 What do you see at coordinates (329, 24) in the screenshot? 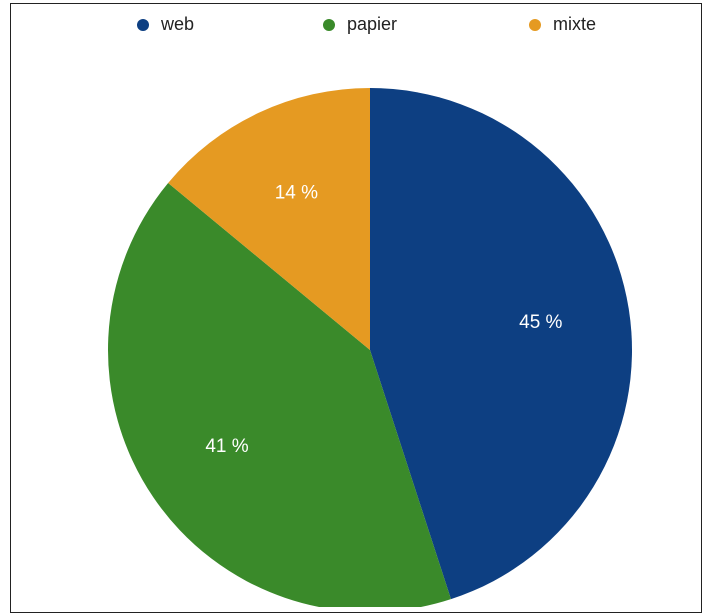
I see `legend-swatch-papier` at bounding box center [329, 24].